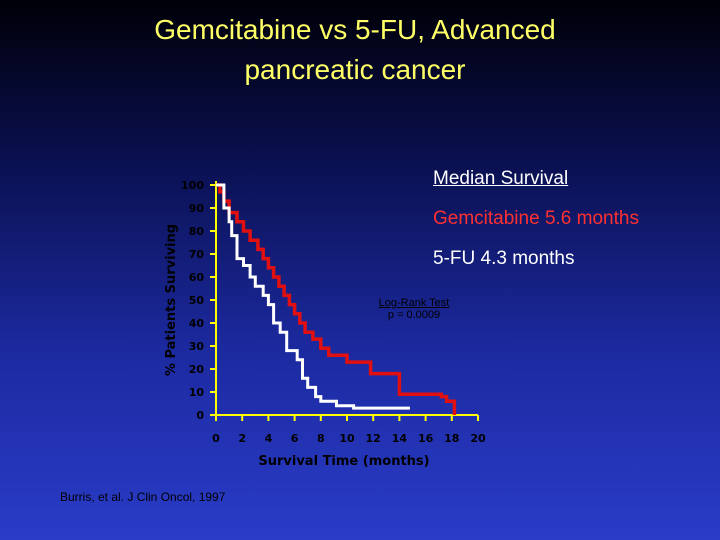 The image size is (720, 540). What do you see at coordinates (504, 258) in the screenshot?
I see `fu-median-label: 5-FU 4.3 months` at bounding box center [504, 258].